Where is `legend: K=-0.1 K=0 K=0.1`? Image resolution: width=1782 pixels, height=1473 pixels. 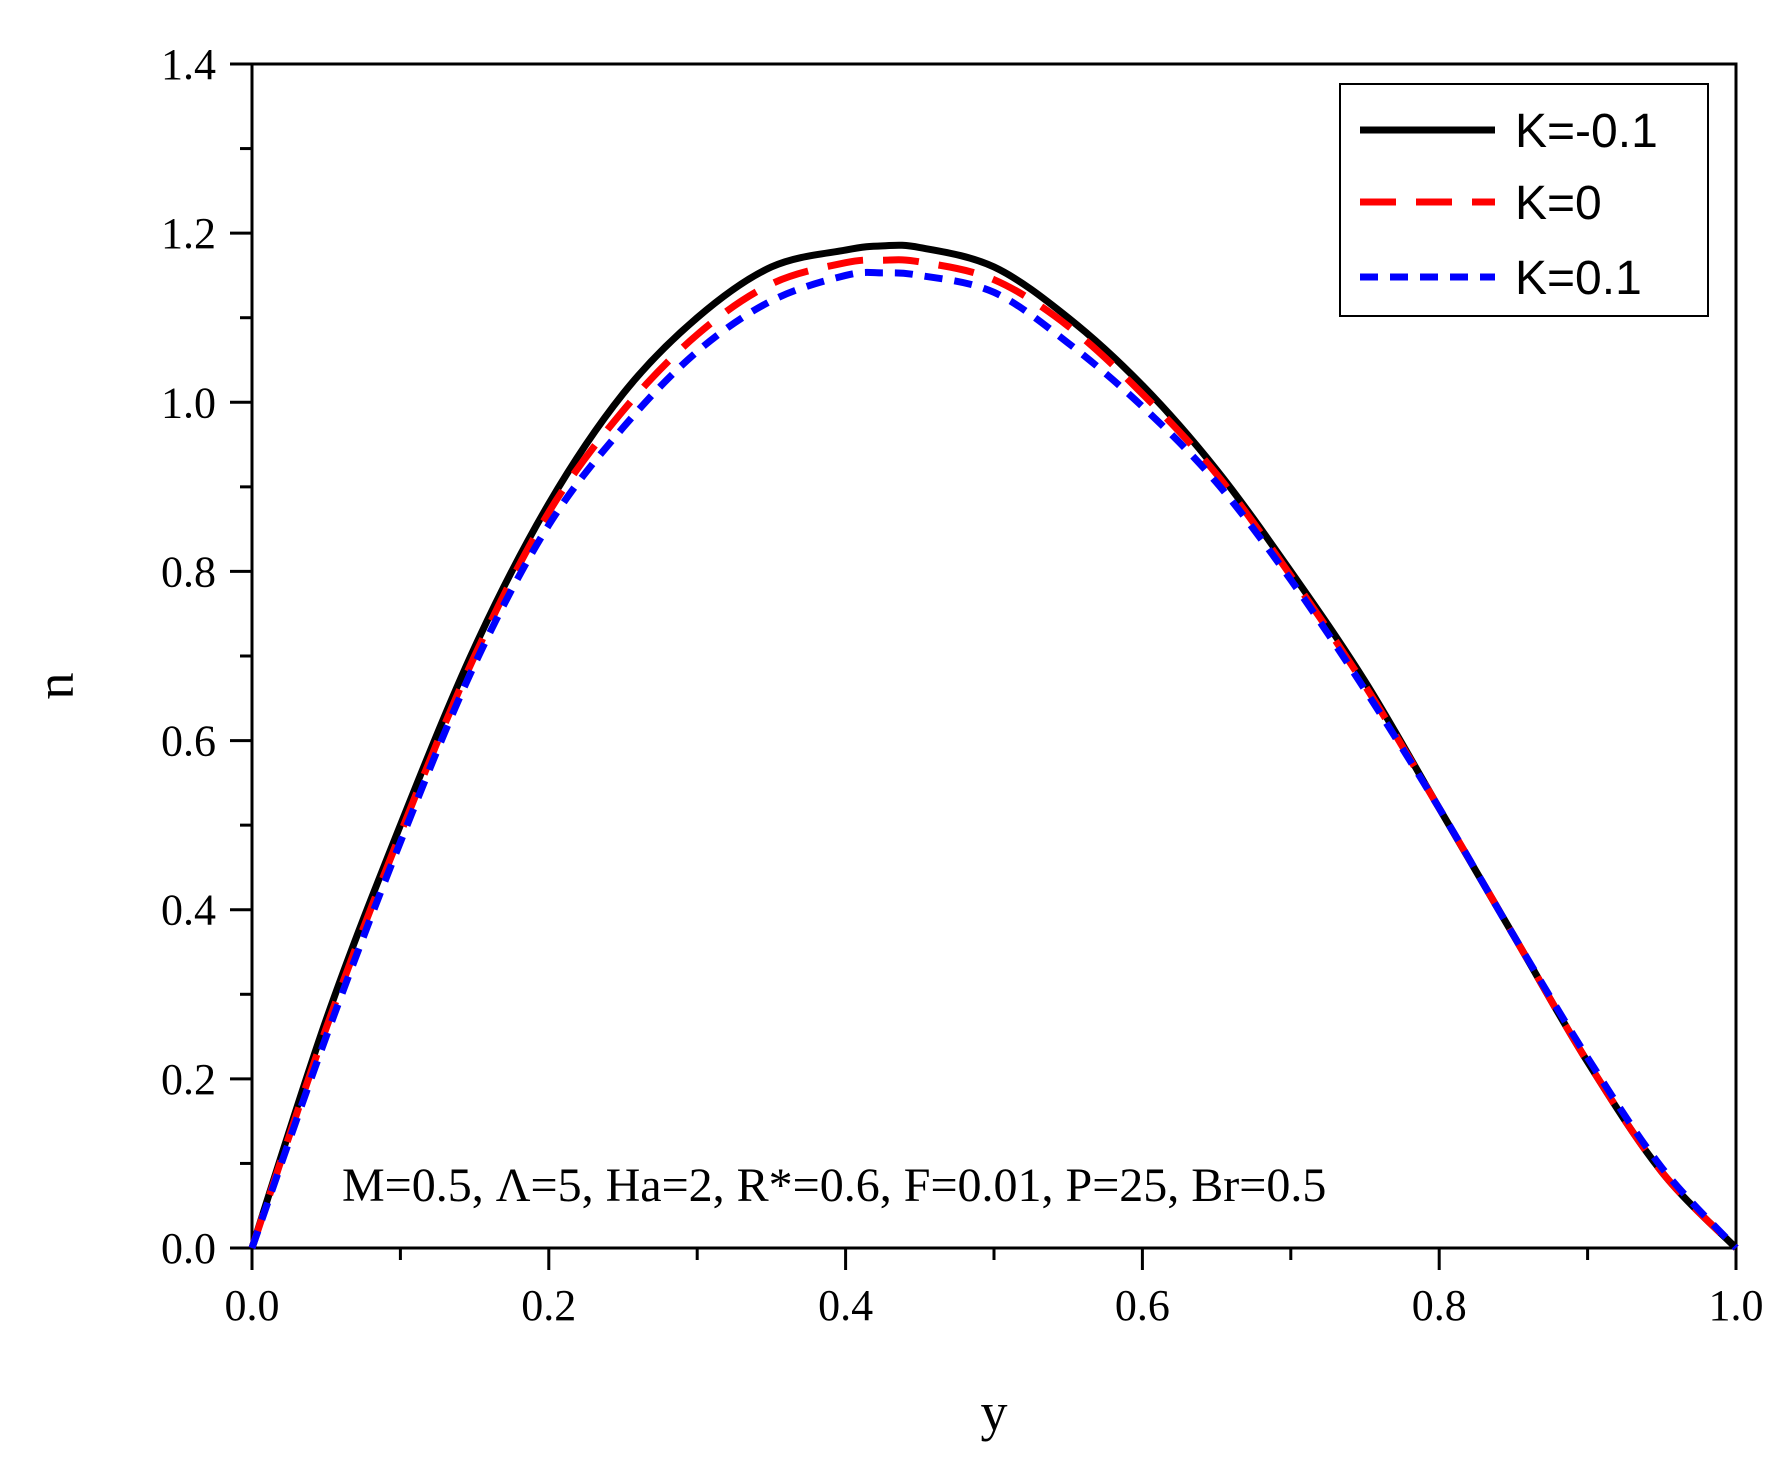 legend: K=-0.1 K=0 K=0.1 is located at coordinates (1524, 200).